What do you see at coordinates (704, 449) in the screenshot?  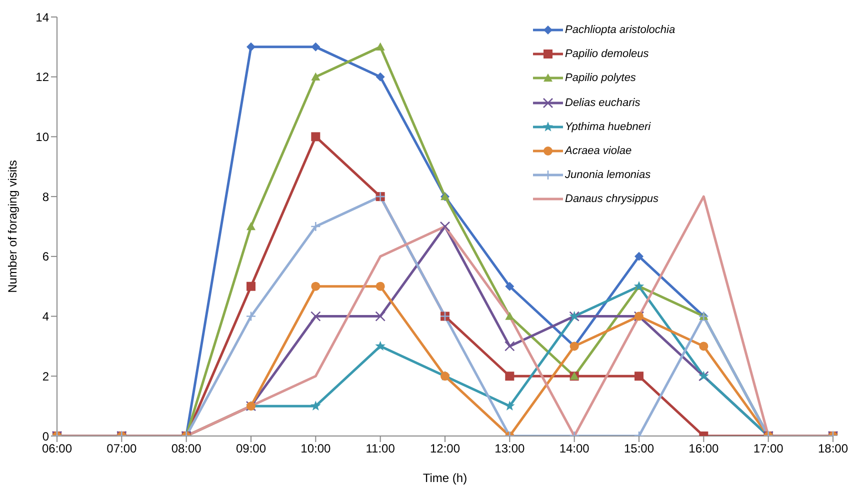 I see `x-tick-label: 16:00` at bounding box center [704, 449].